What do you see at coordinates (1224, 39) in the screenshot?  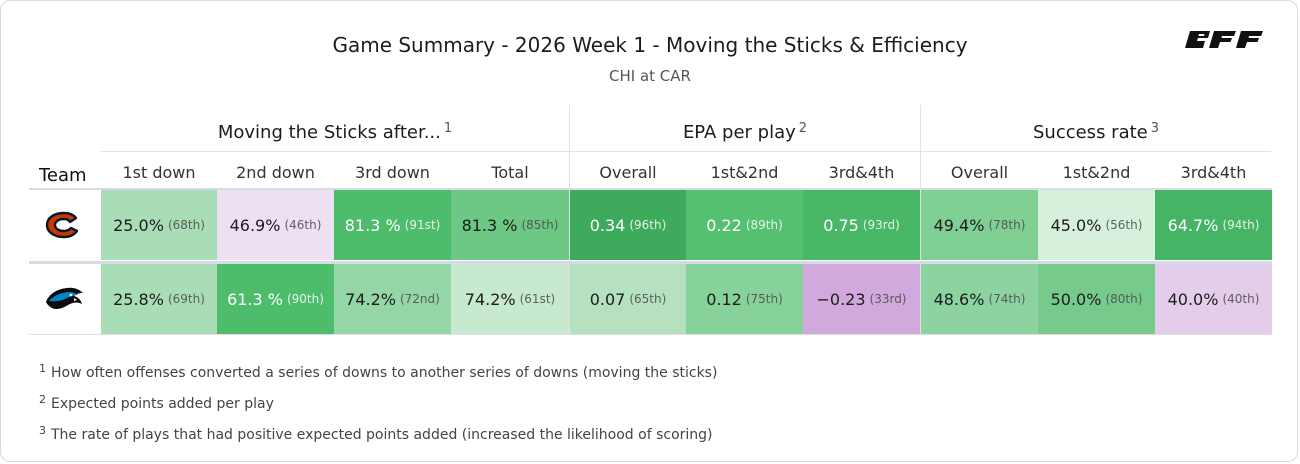 I see `pff-logo-icon` at bounding box center [1224, 39].